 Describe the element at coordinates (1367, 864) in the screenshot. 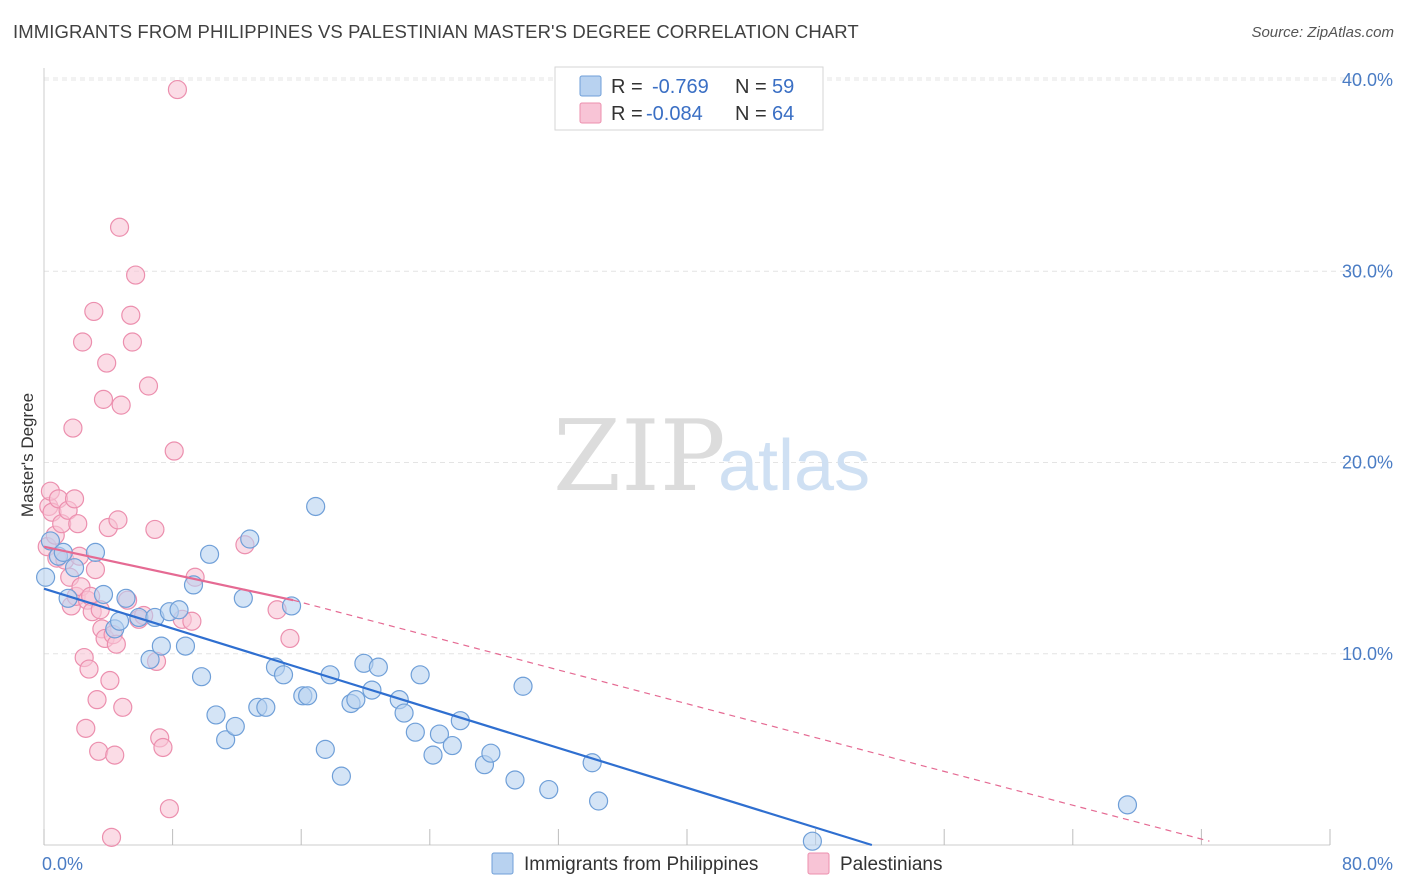

I see `x-tick-label: 80.0%` at that location.